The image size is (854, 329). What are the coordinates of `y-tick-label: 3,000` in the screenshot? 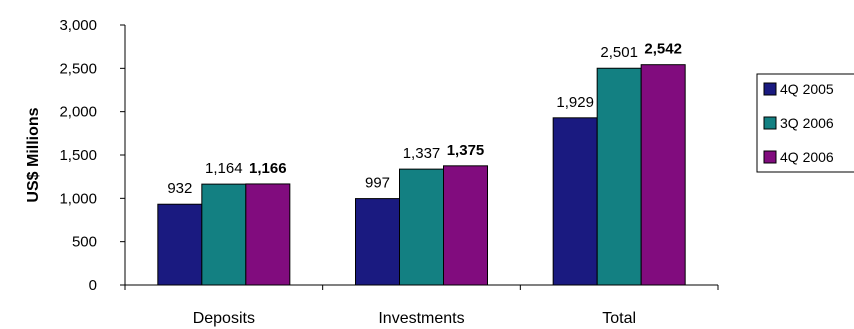 It's located at (78, 25).